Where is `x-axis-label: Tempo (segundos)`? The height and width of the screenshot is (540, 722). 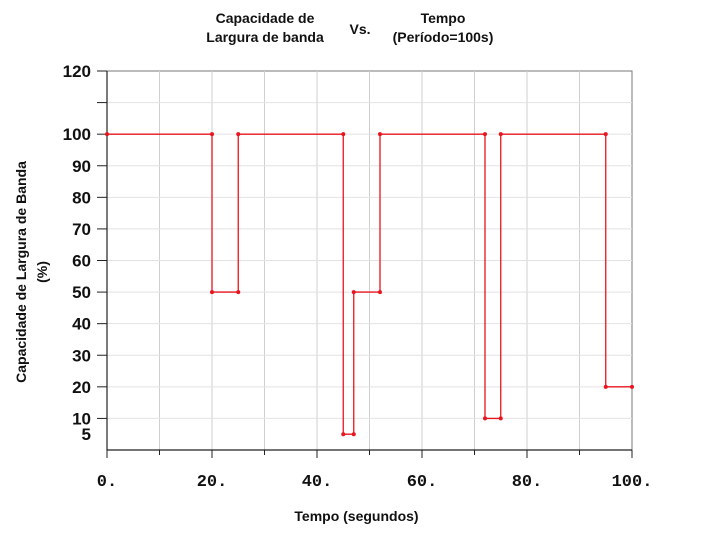 x-axis-label: Tempo (segundos) is located at coordinates (356, 516).